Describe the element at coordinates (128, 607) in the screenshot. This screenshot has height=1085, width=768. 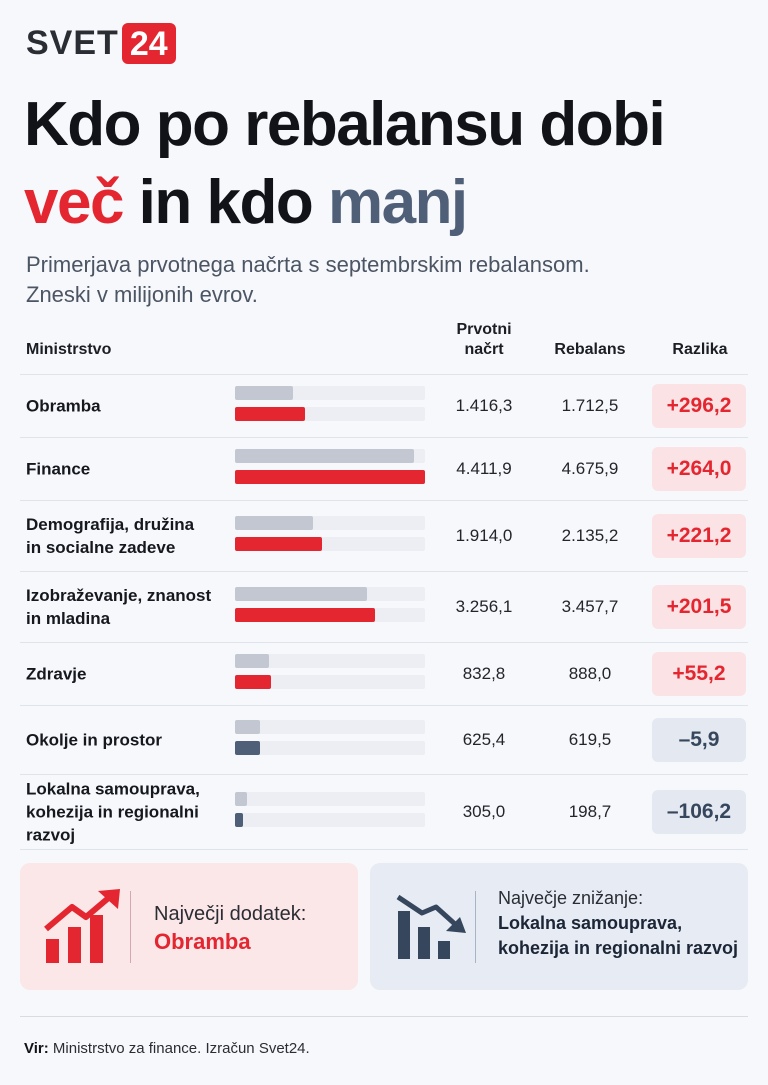
I see `ministry-label: Izobraževanje, znanost in mladina` at that location.